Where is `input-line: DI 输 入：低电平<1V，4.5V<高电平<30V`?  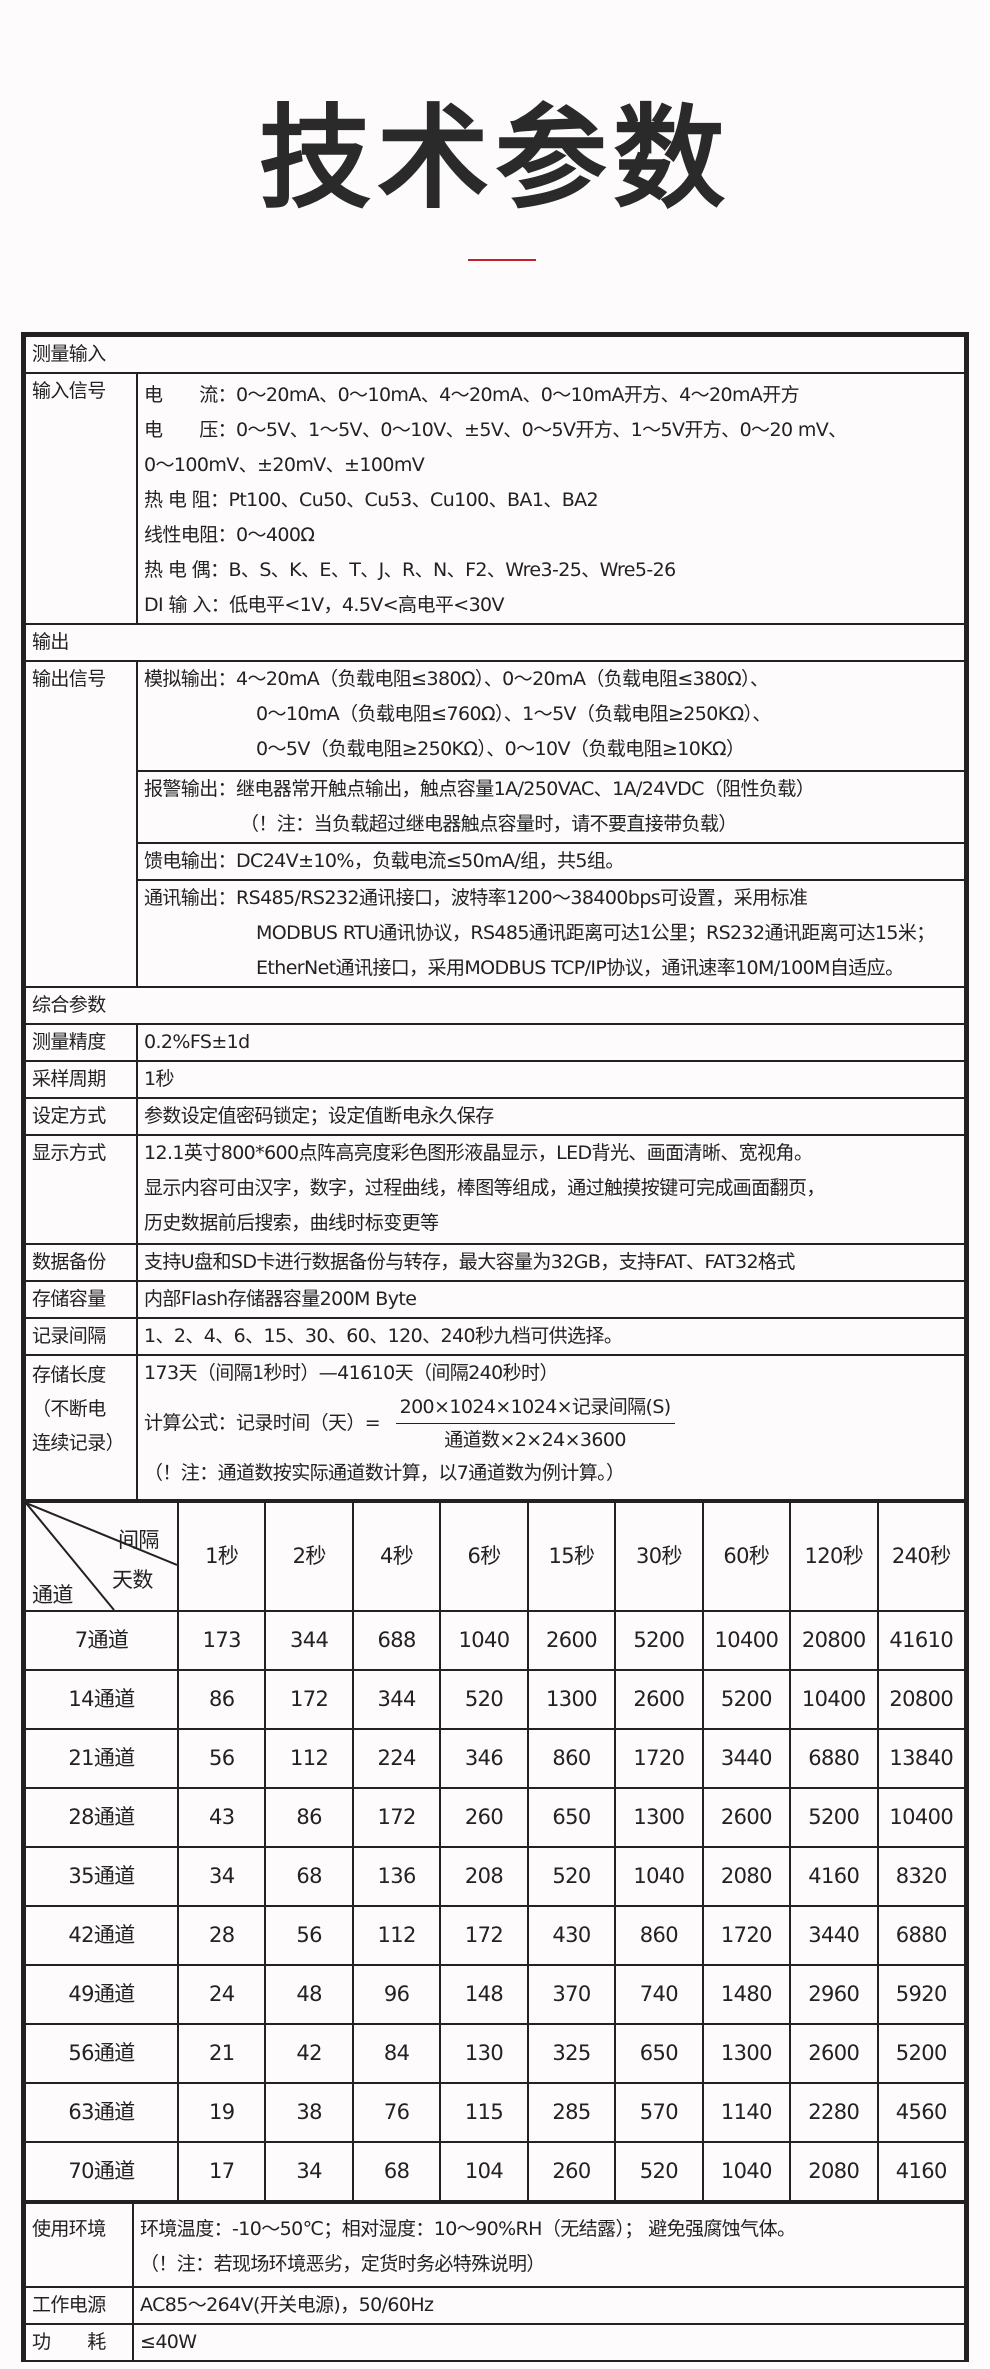
input-line: DI 输 入：低电平<1V，4.5V<高电平<30V is located at coordinates (324, 605).